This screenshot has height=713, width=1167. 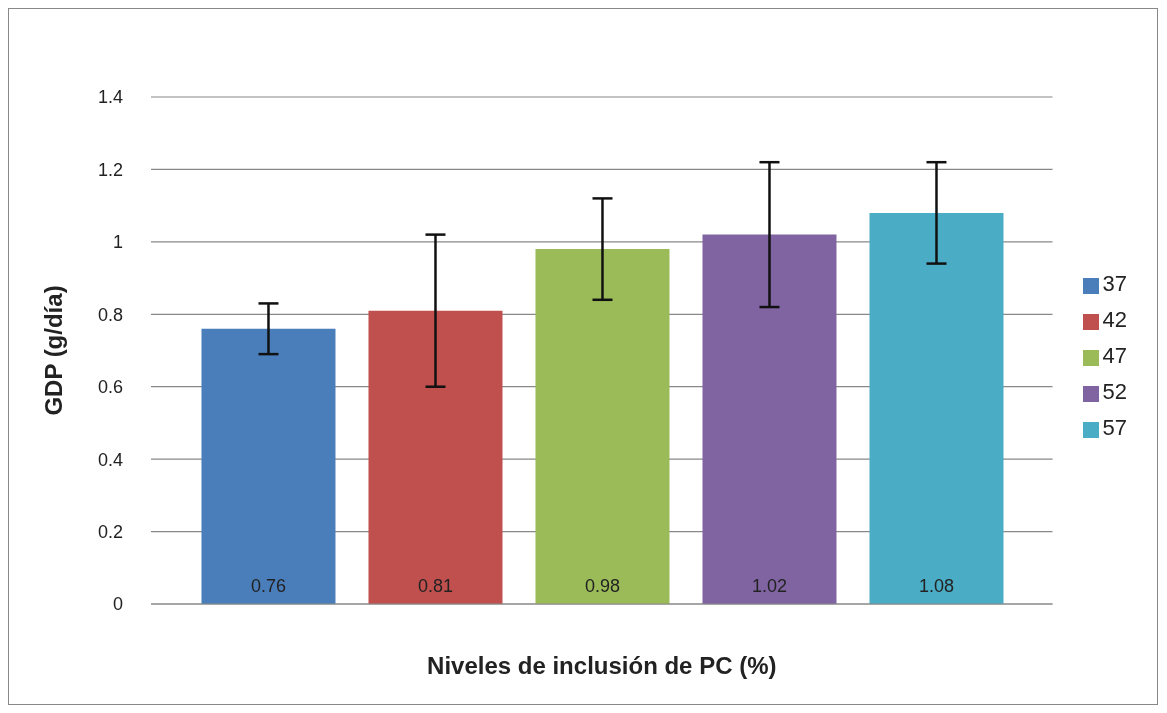 I want to click on y-tick-label: 0.4, so click(x=110, y=459).